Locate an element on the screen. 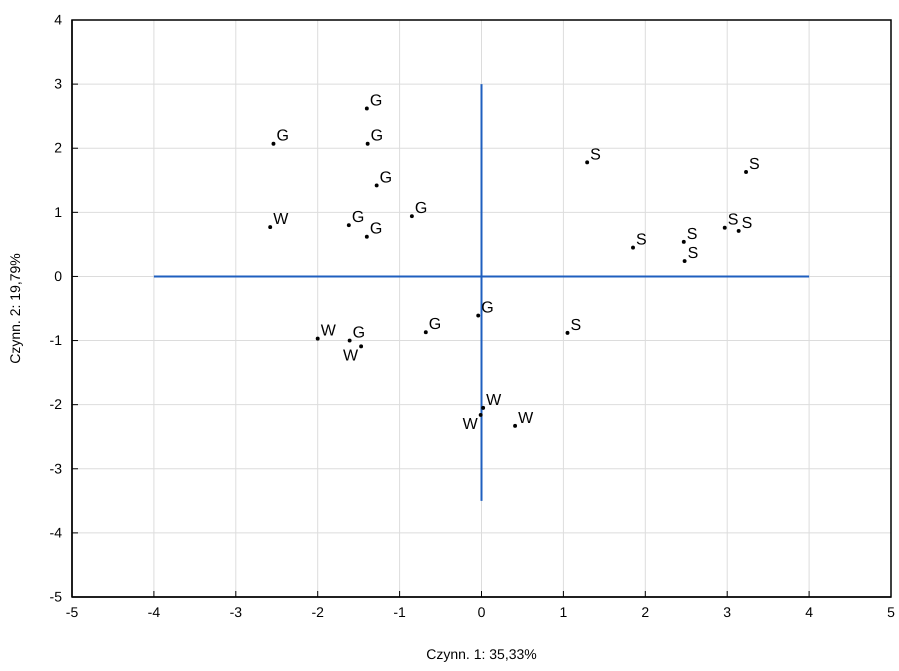  x-tick-label: 0 is located at coordinates (482, 612).